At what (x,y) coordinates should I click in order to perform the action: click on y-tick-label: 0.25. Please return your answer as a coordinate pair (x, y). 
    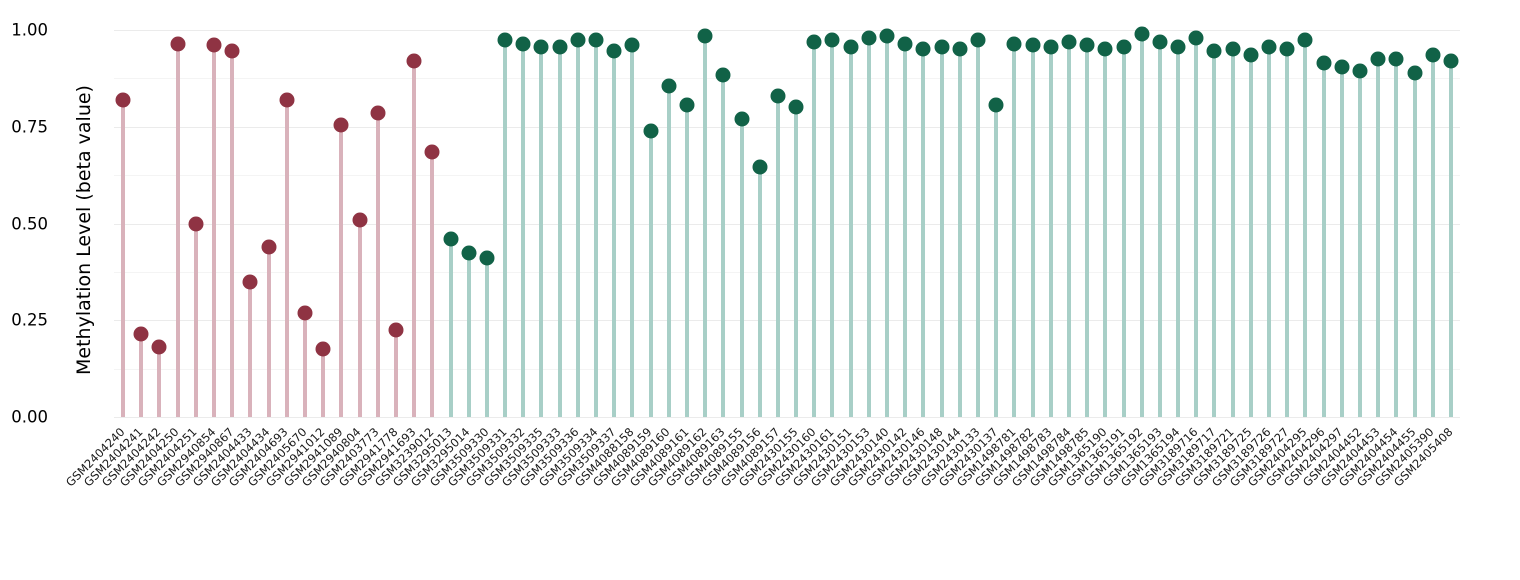
    Looking at the image, I should click on (29, 320).